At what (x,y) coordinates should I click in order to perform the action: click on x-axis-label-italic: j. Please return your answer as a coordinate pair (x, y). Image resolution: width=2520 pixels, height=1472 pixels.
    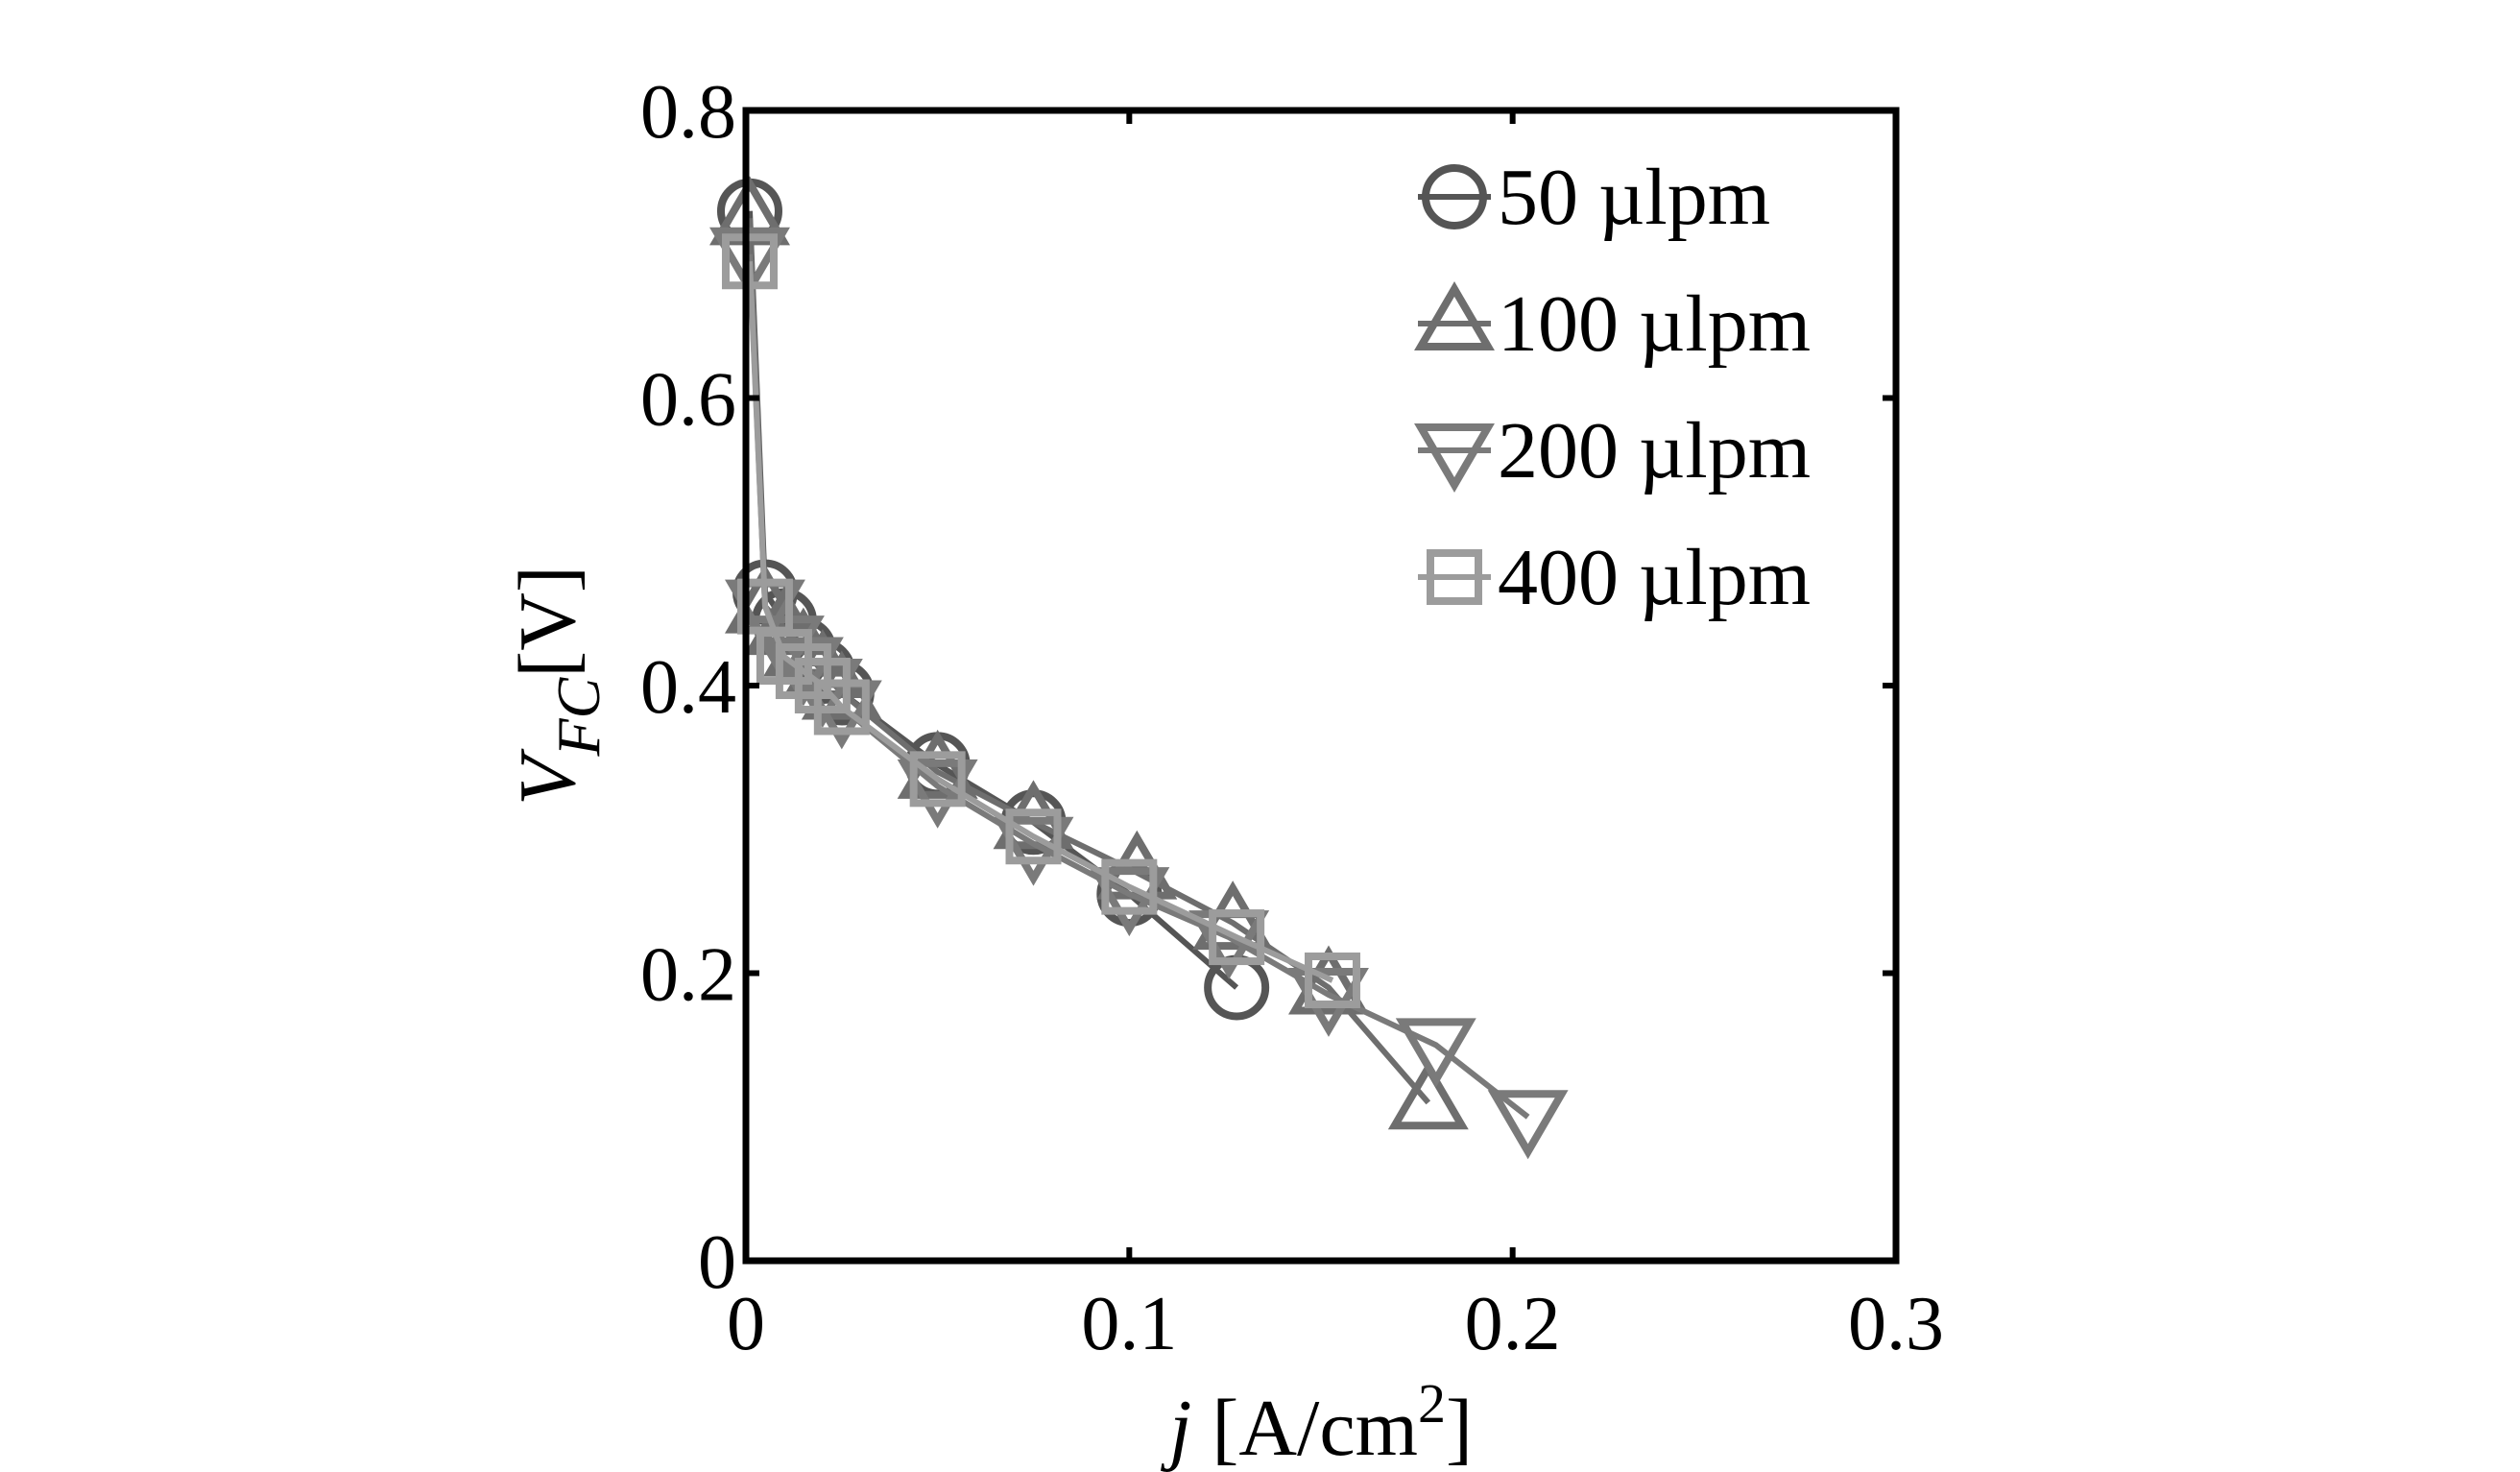
    Looking at the image, I should click on (1176, 1428).